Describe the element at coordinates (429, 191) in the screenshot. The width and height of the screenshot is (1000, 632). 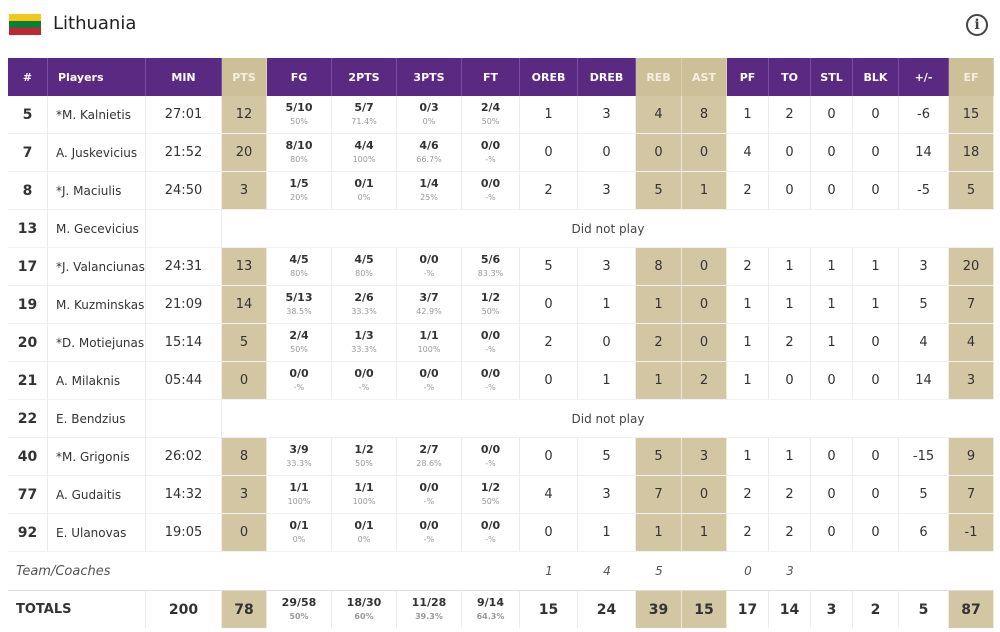
I see `three-pts-cell: 1/4 25%` at that location.